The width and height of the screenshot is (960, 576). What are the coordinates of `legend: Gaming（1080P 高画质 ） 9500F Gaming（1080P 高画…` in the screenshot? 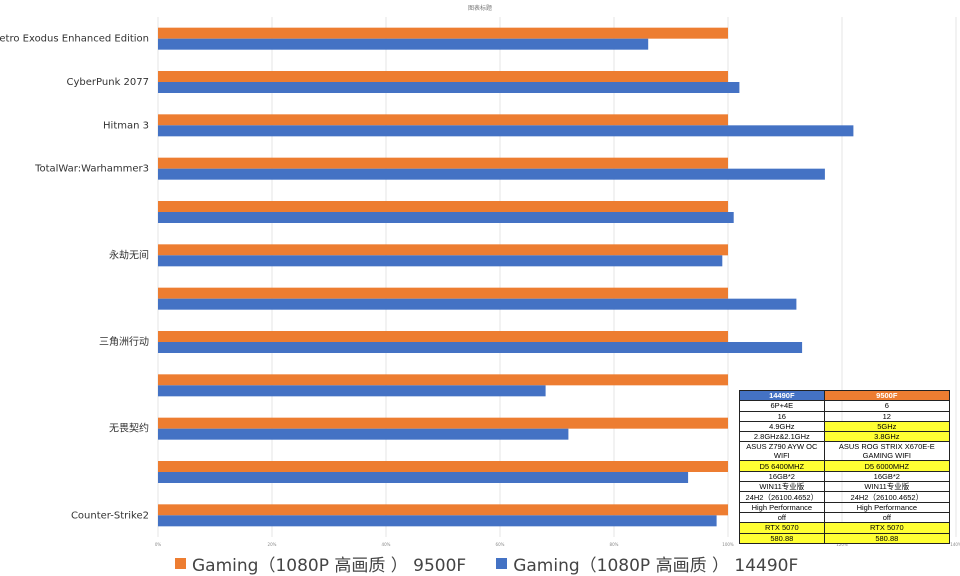 It's located at (486, 563).